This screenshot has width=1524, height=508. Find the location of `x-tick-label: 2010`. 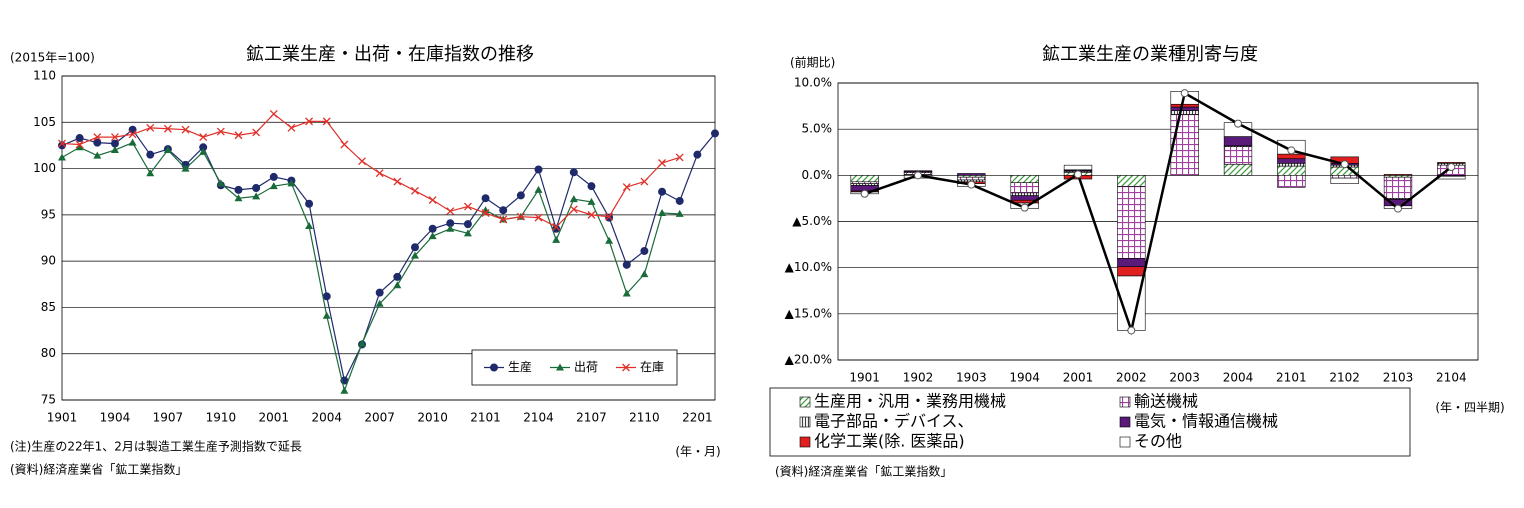

x-tick-label: 2010 is located at coordinates (432, 418).